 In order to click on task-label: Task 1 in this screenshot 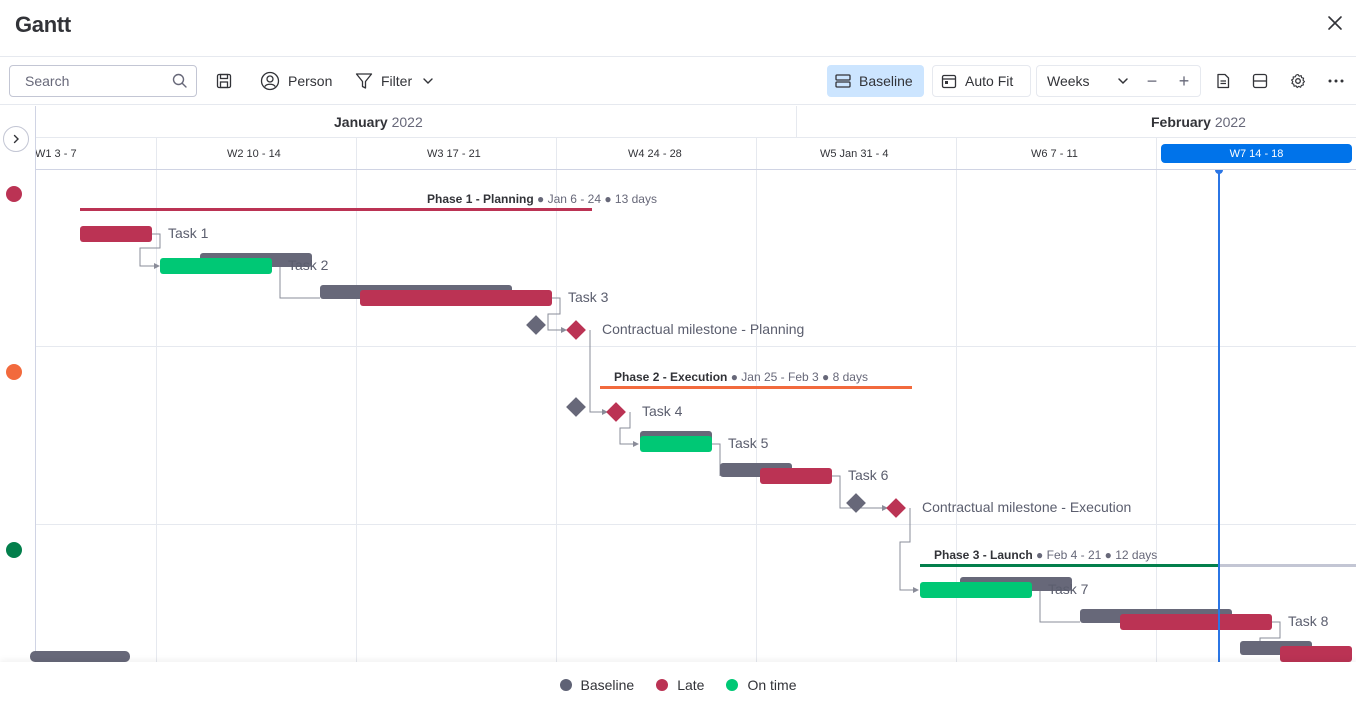, I will do `click(188, 233)`.